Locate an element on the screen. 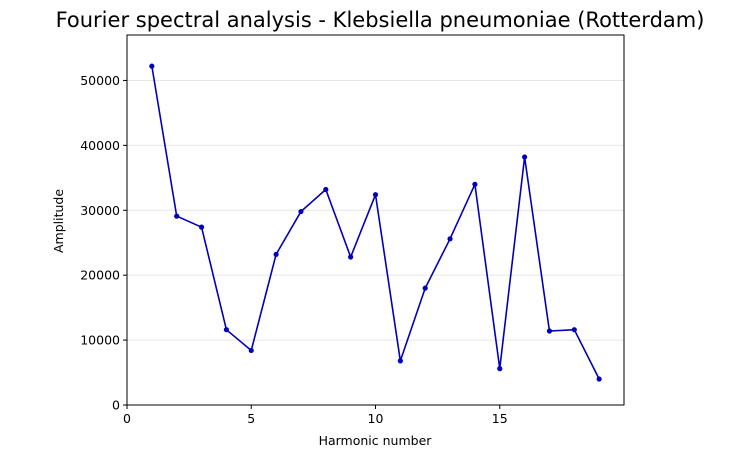 The image size is (749, 459). x-axis-ticks: 0 5 10 15 is located at coordinates (315, 415).